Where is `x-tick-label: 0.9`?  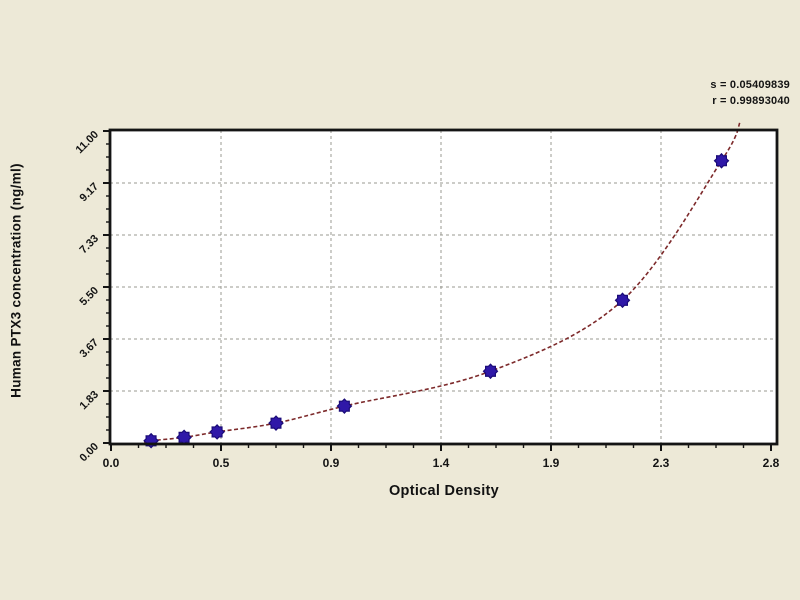 x-tick-label: 0.9 is located at coordinates (331, 463).